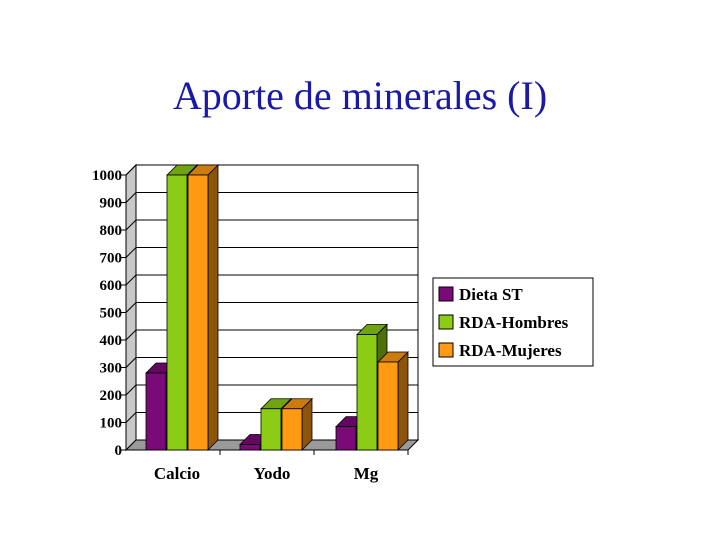 The image size is (720, 540). I want to click on y-tick-label: 700, so click(111, 259).